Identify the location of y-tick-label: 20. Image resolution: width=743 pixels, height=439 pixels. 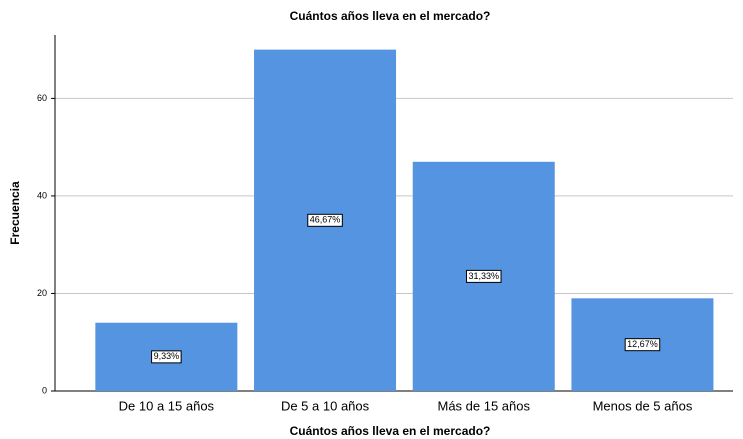
(42, 293).